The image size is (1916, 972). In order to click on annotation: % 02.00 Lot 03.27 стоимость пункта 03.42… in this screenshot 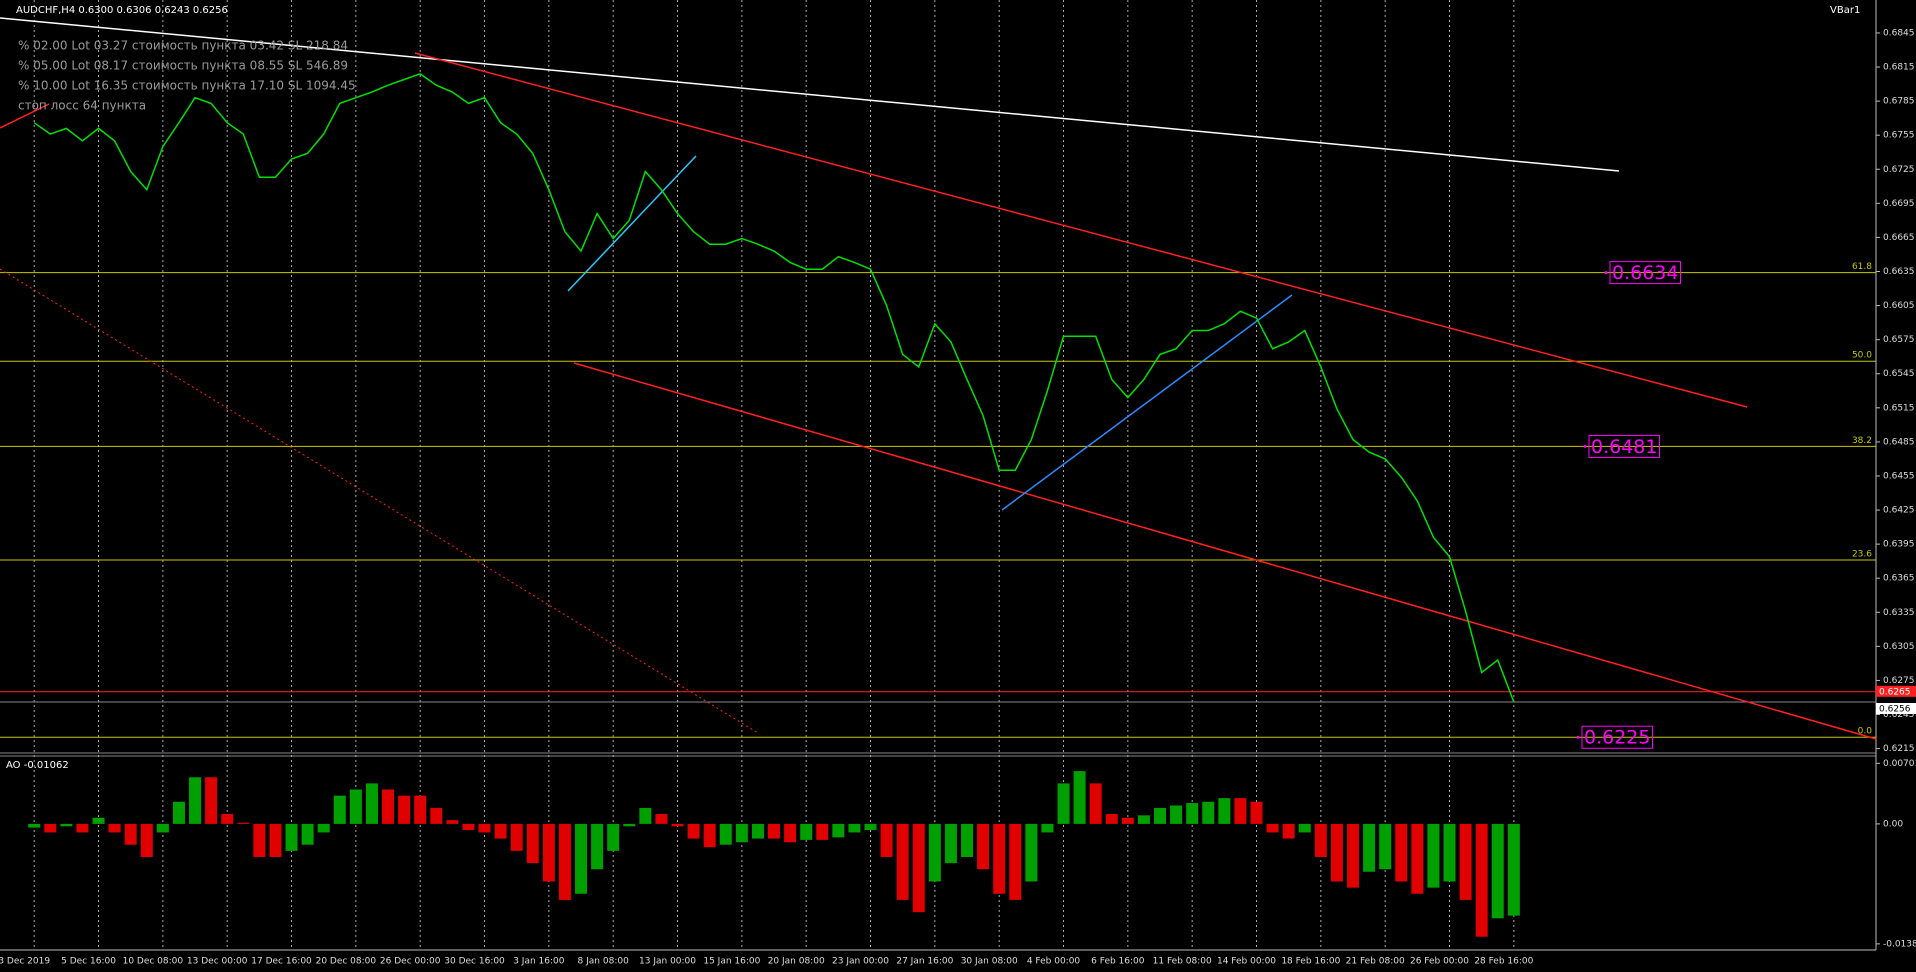, I will do `click(183, 46)`.